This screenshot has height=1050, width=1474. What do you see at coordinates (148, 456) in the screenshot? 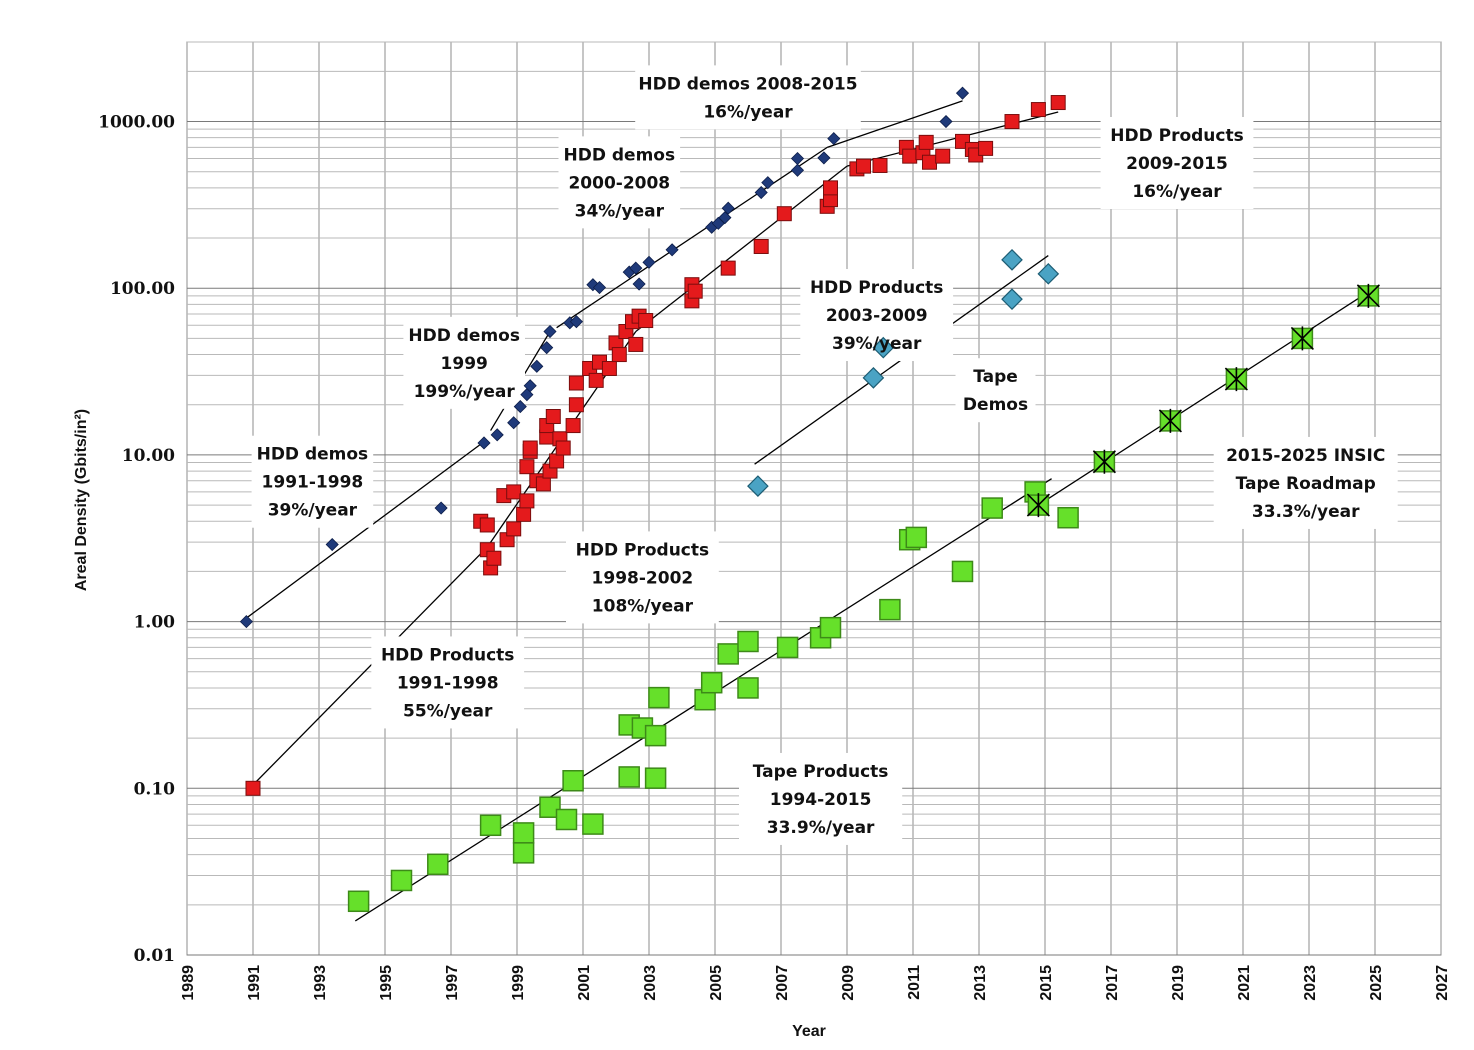
I see `y-tick-label: 10.00` at bounding box center [148, 456].